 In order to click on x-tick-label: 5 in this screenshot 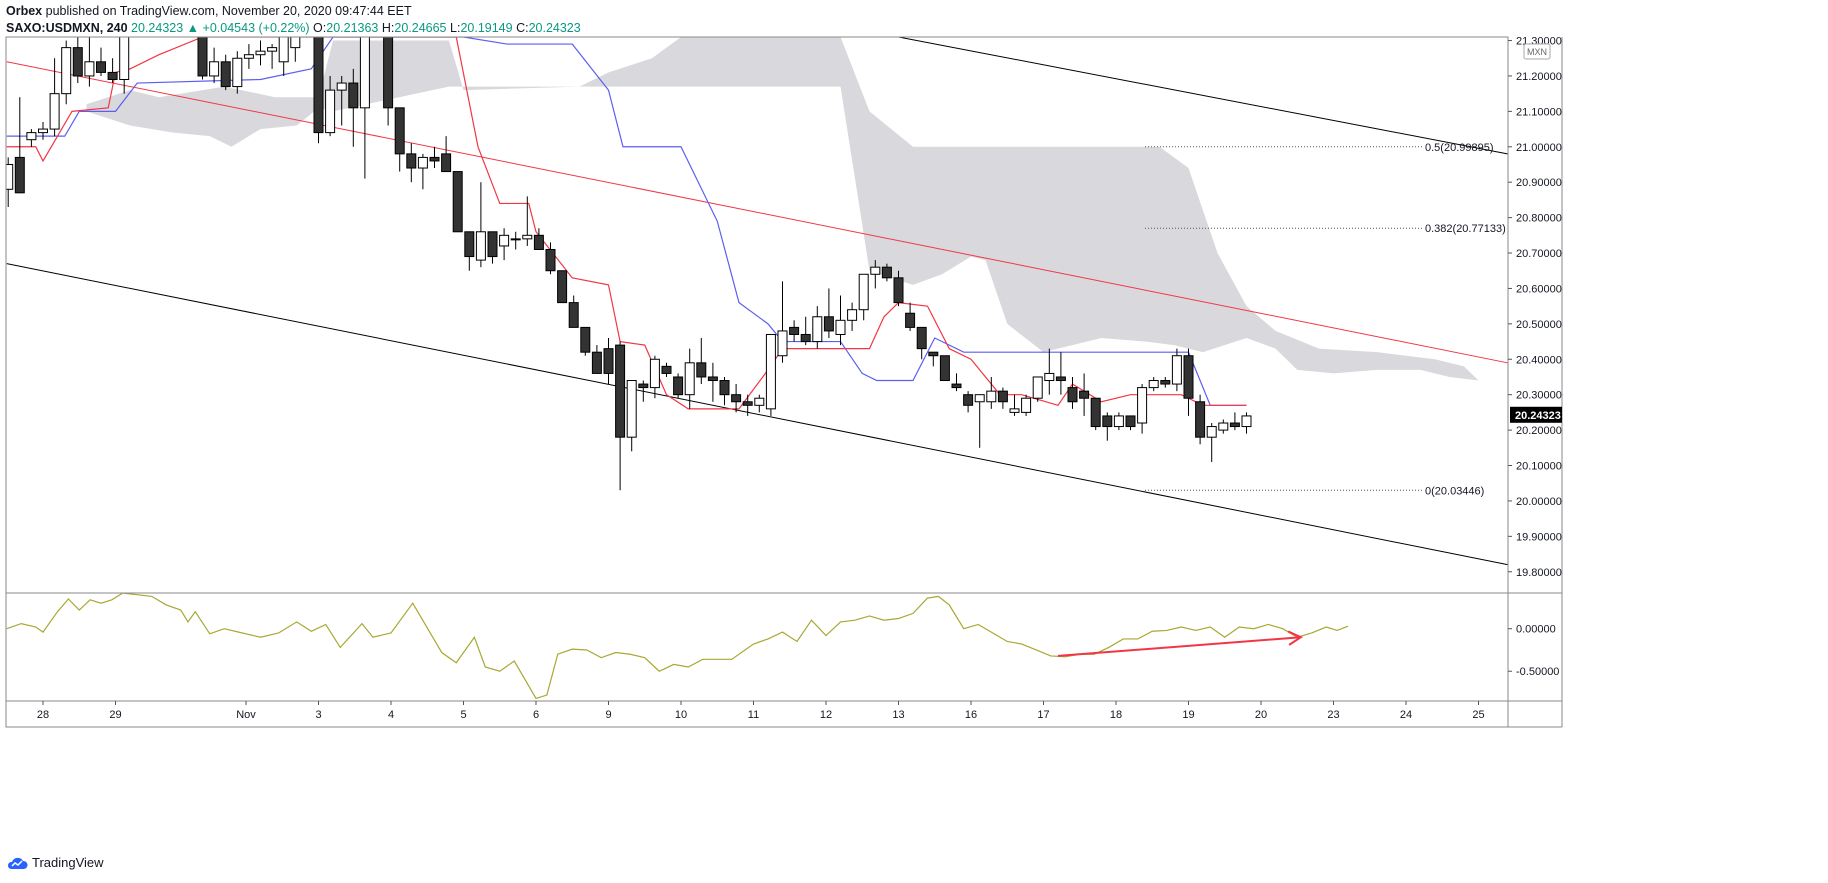, I will do `click(463, 715)`.